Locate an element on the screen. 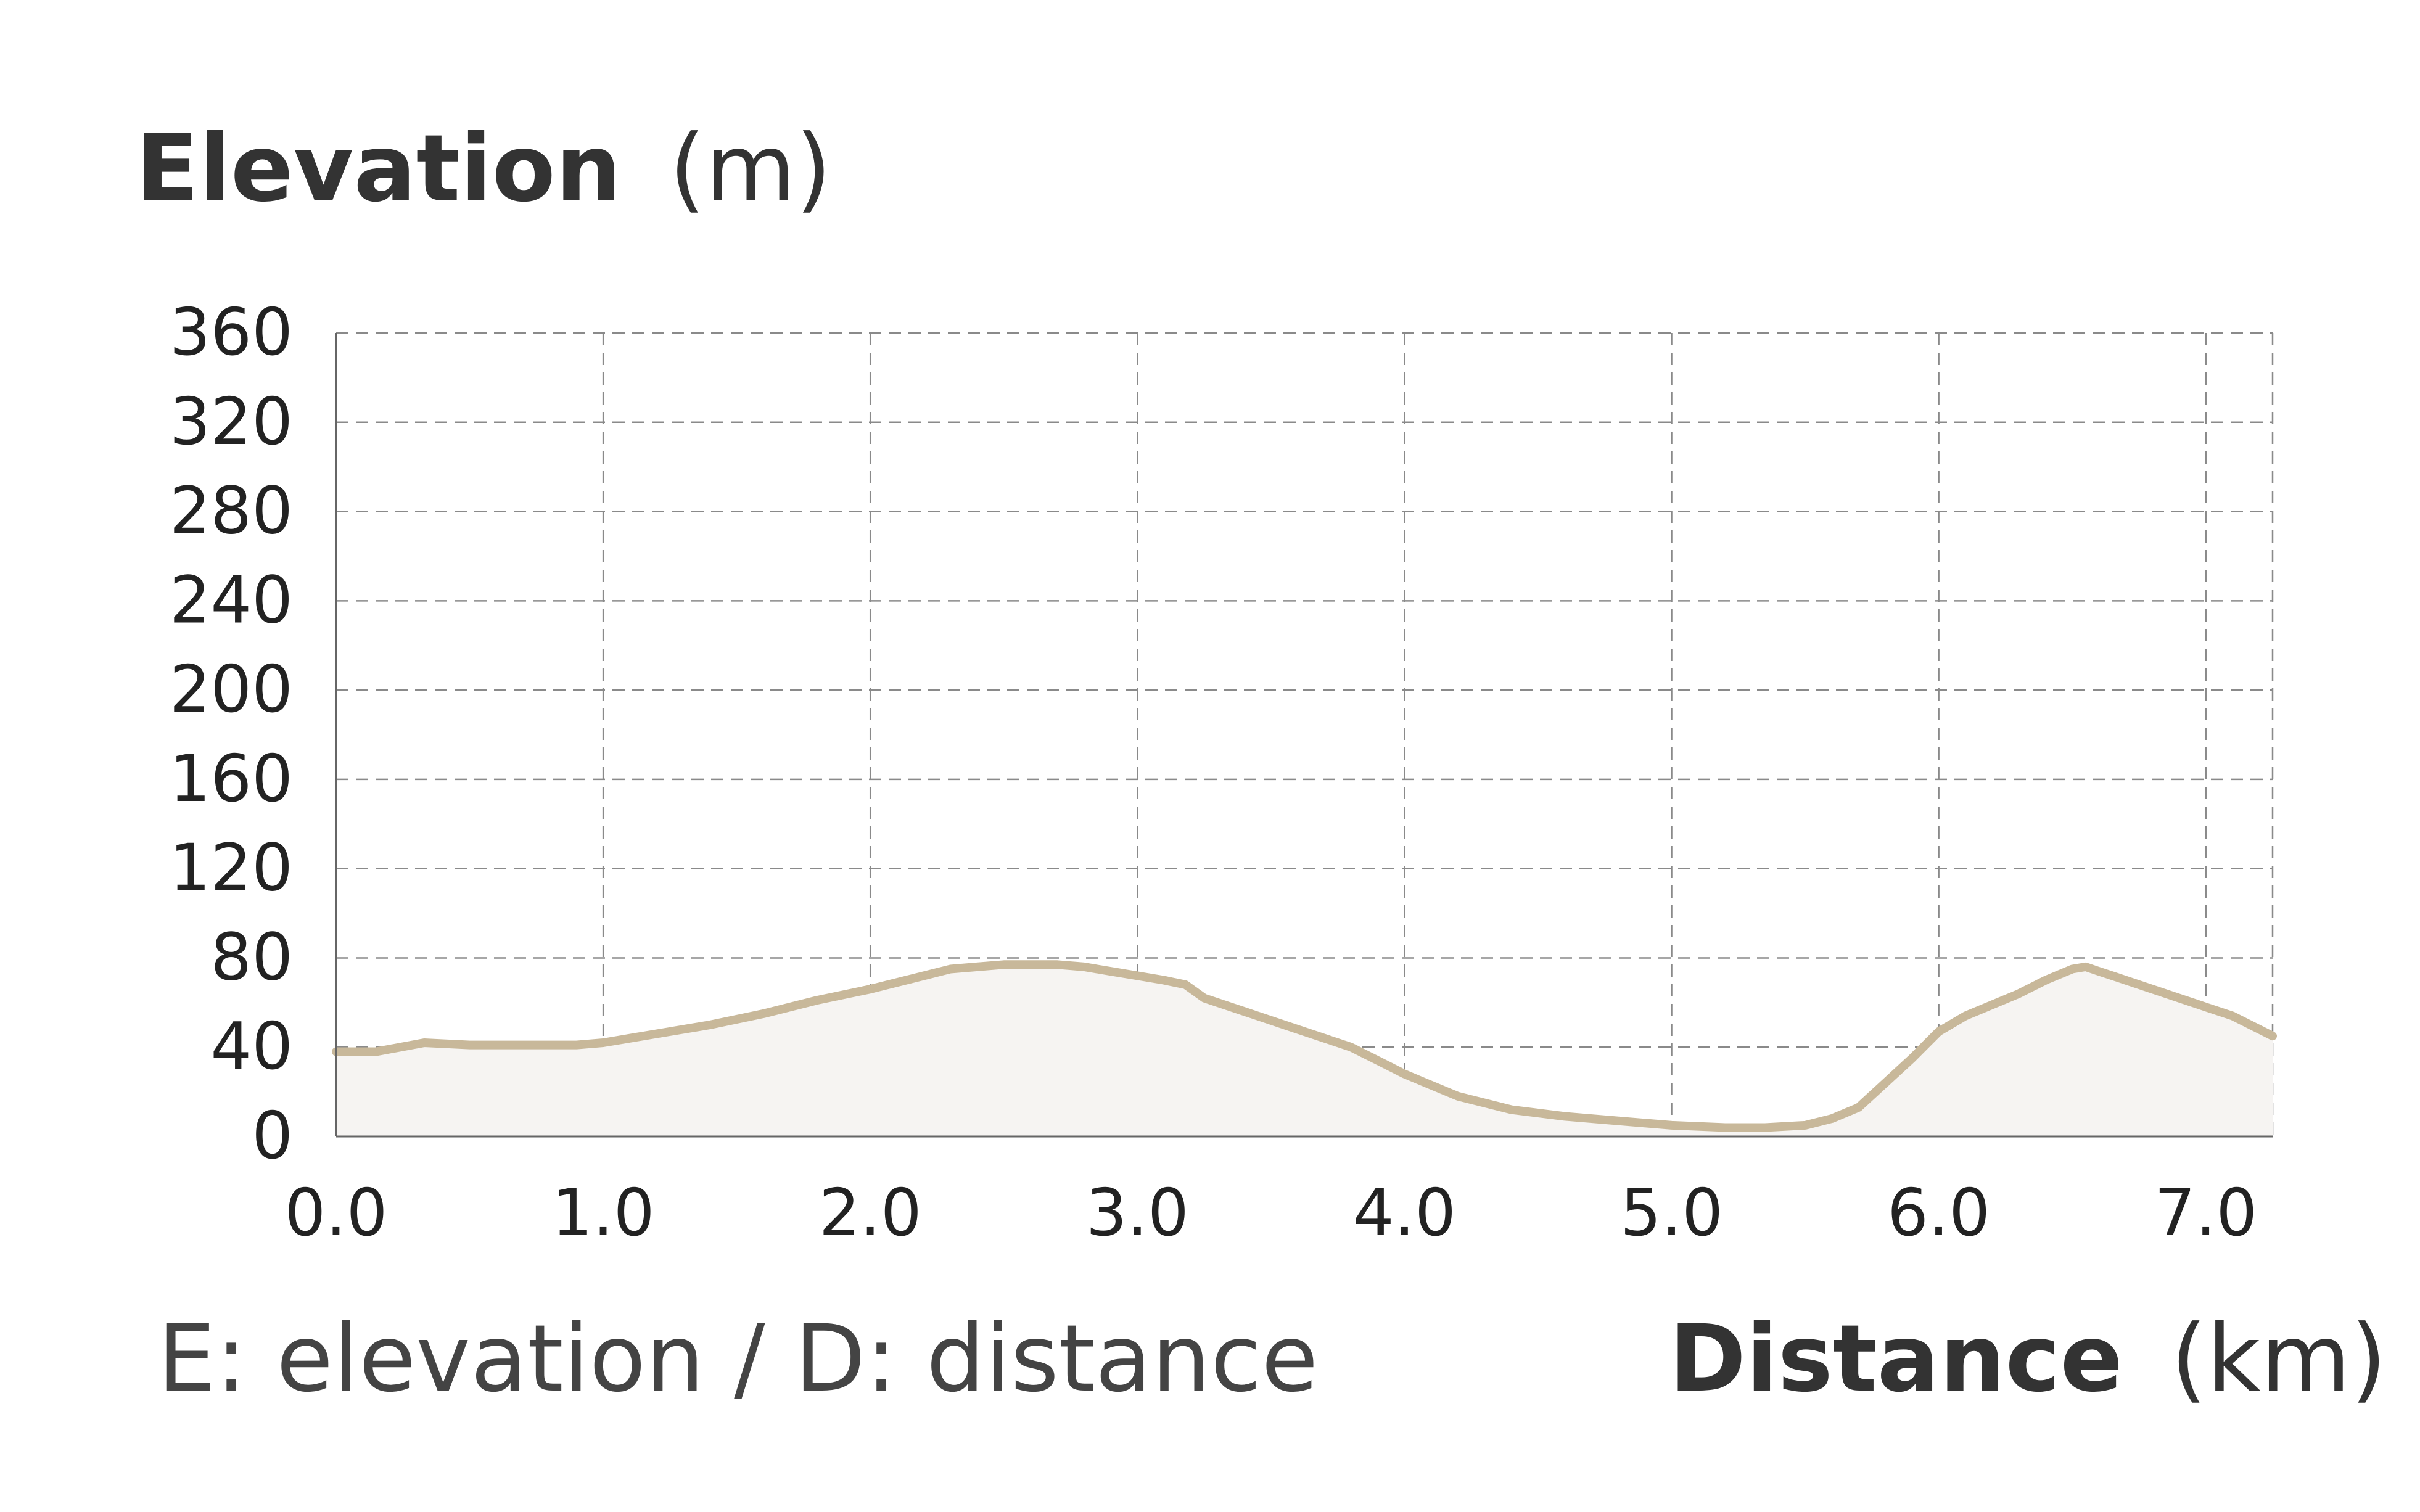  y-tick-label: 160 is located at coordinates (231, 778).